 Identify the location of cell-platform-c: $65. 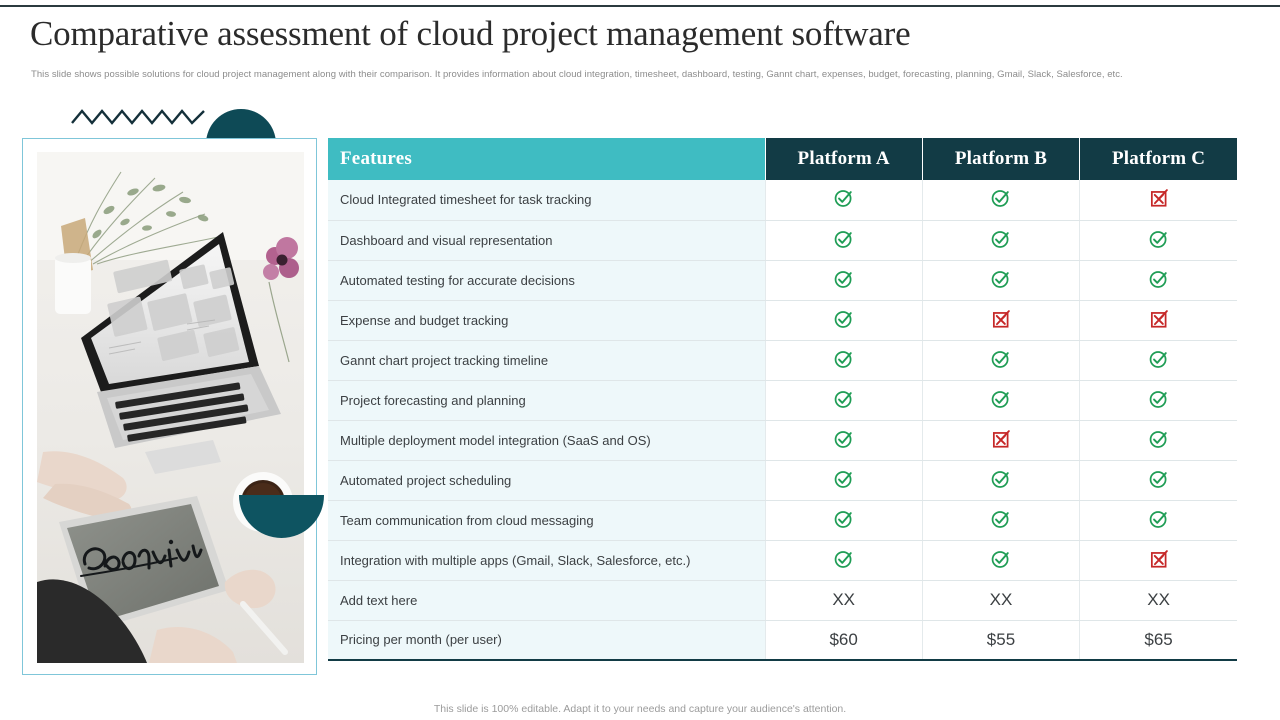
(1158, 640).